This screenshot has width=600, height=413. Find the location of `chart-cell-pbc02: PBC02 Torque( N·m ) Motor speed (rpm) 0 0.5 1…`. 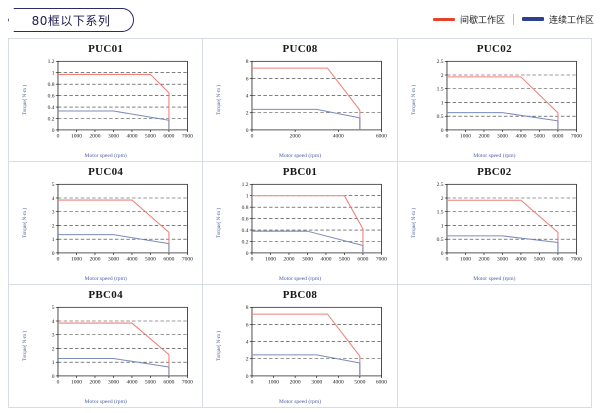

chart-cell-pbc02: PBC02 Torque( N·m ) Motor speed (rpm) 0 0.5 1… is located at coordinates (494, 223).